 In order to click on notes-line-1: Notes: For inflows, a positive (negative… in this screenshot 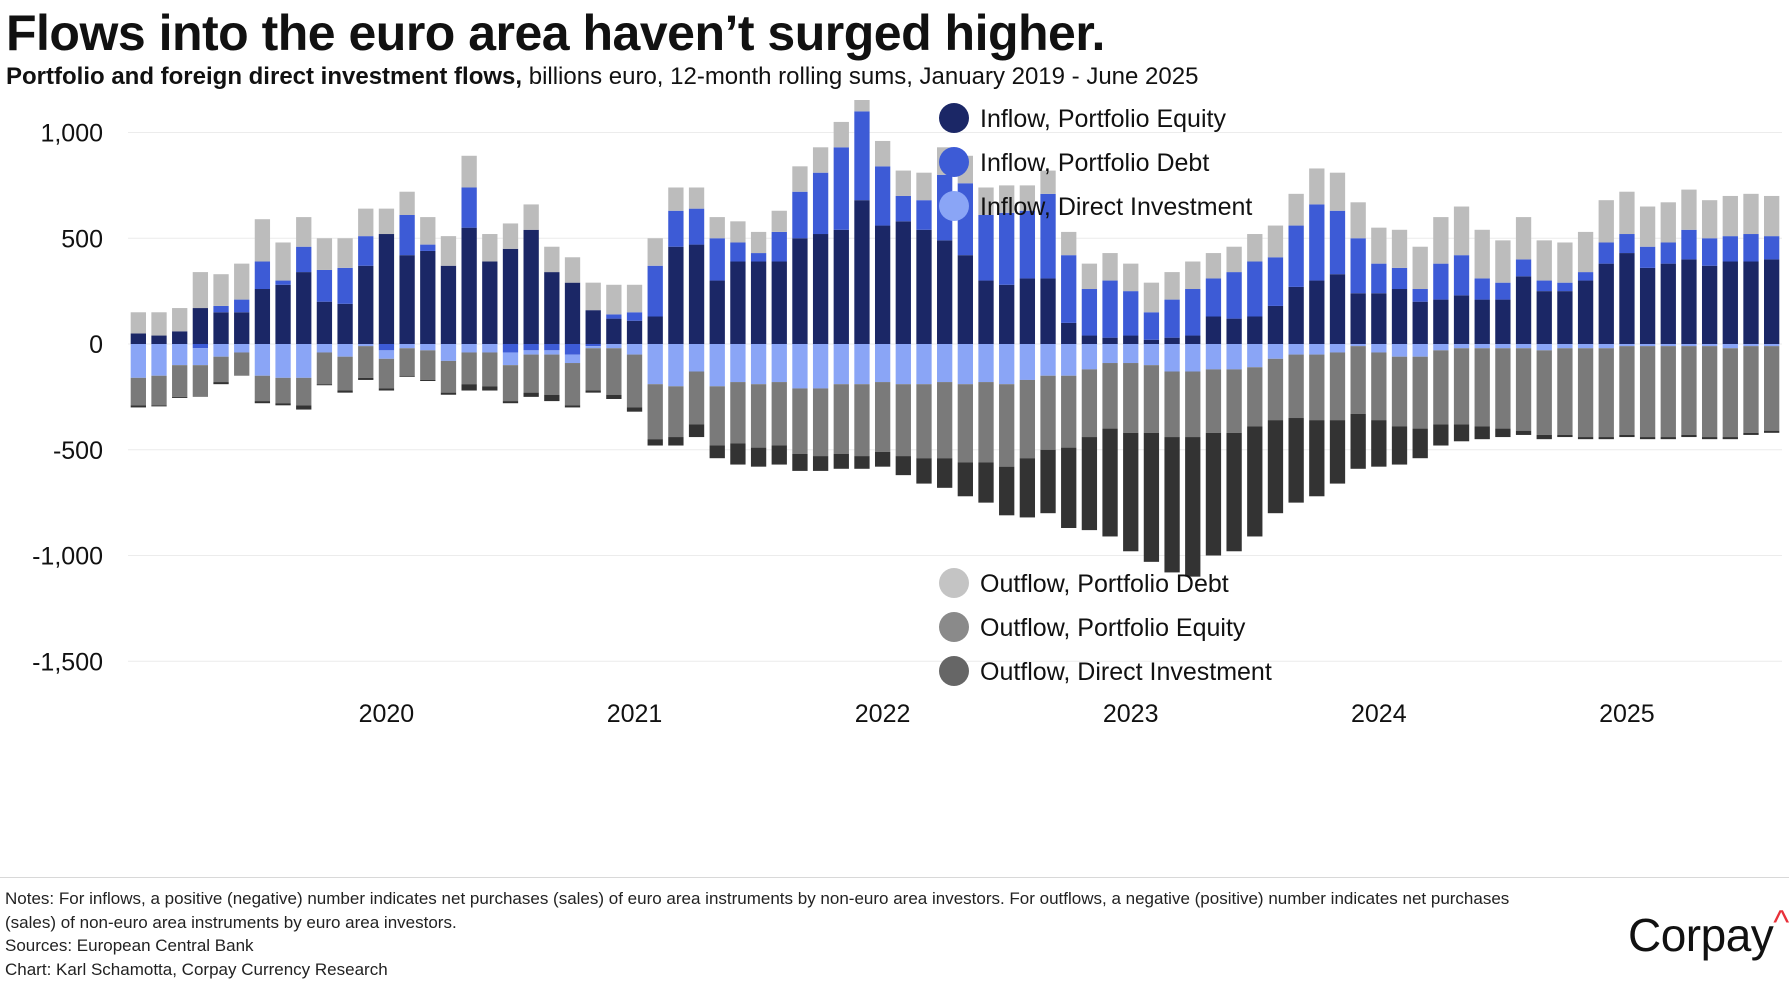, I will do `click(757, 898)`.